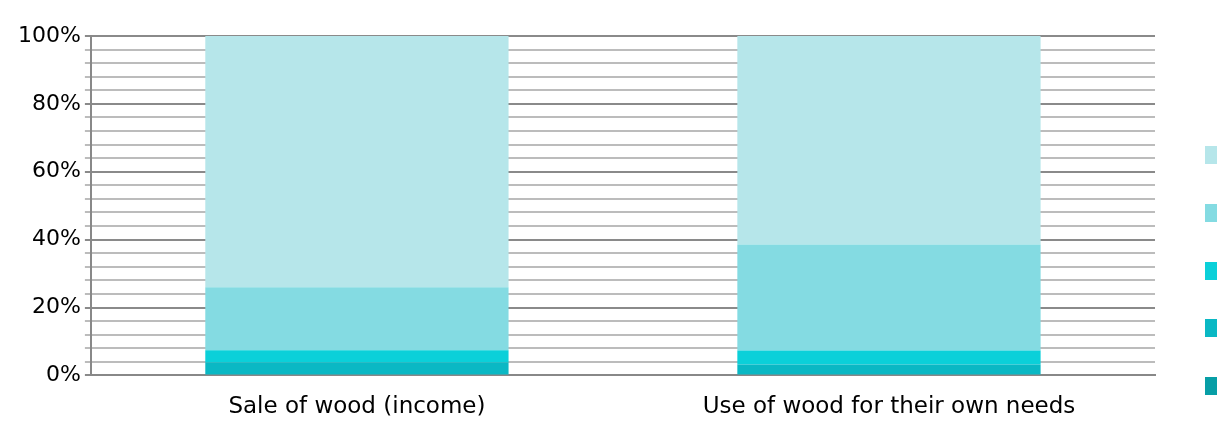  Describe the element at coordinates (357, 405) in the screenshot. I see `x-tick-label: Sale of wood (income)` at that location.